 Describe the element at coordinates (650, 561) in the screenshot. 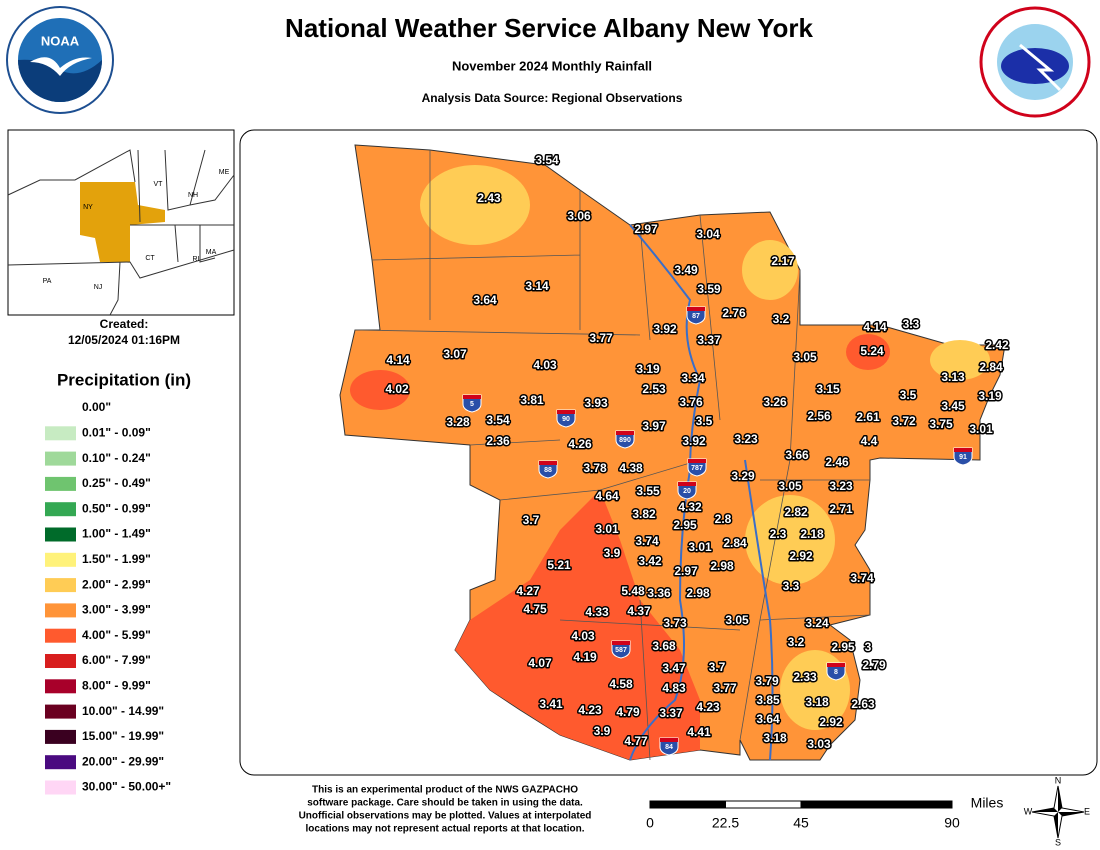

I see `station-value: 3.42` at that location.